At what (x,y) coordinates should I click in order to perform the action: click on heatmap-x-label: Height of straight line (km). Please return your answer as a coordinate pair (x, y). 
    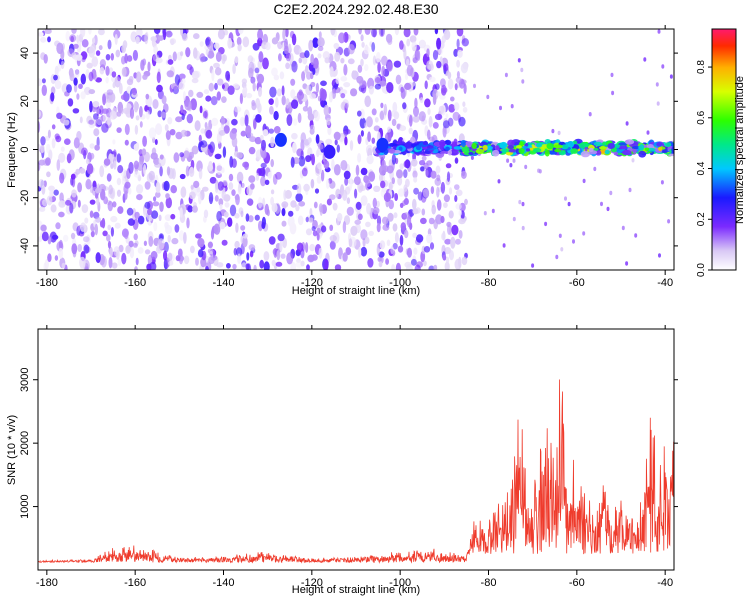
    Looking at the image, I should click on (356, 291).